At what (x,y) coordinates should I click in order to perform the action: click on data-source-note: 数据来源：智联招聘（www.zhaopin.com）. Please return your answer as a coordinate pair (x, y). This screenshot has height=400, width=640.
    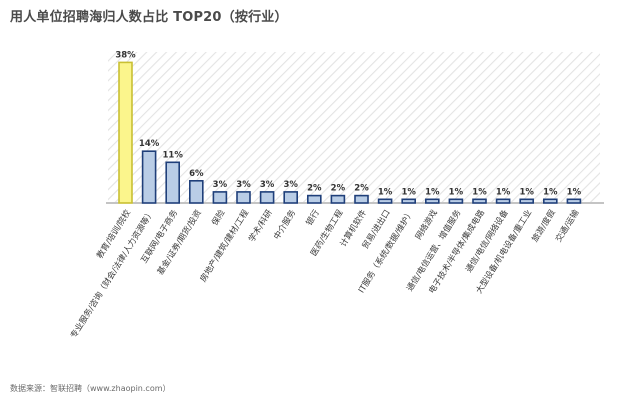
    Looking at the image, I should click on (90, 388).